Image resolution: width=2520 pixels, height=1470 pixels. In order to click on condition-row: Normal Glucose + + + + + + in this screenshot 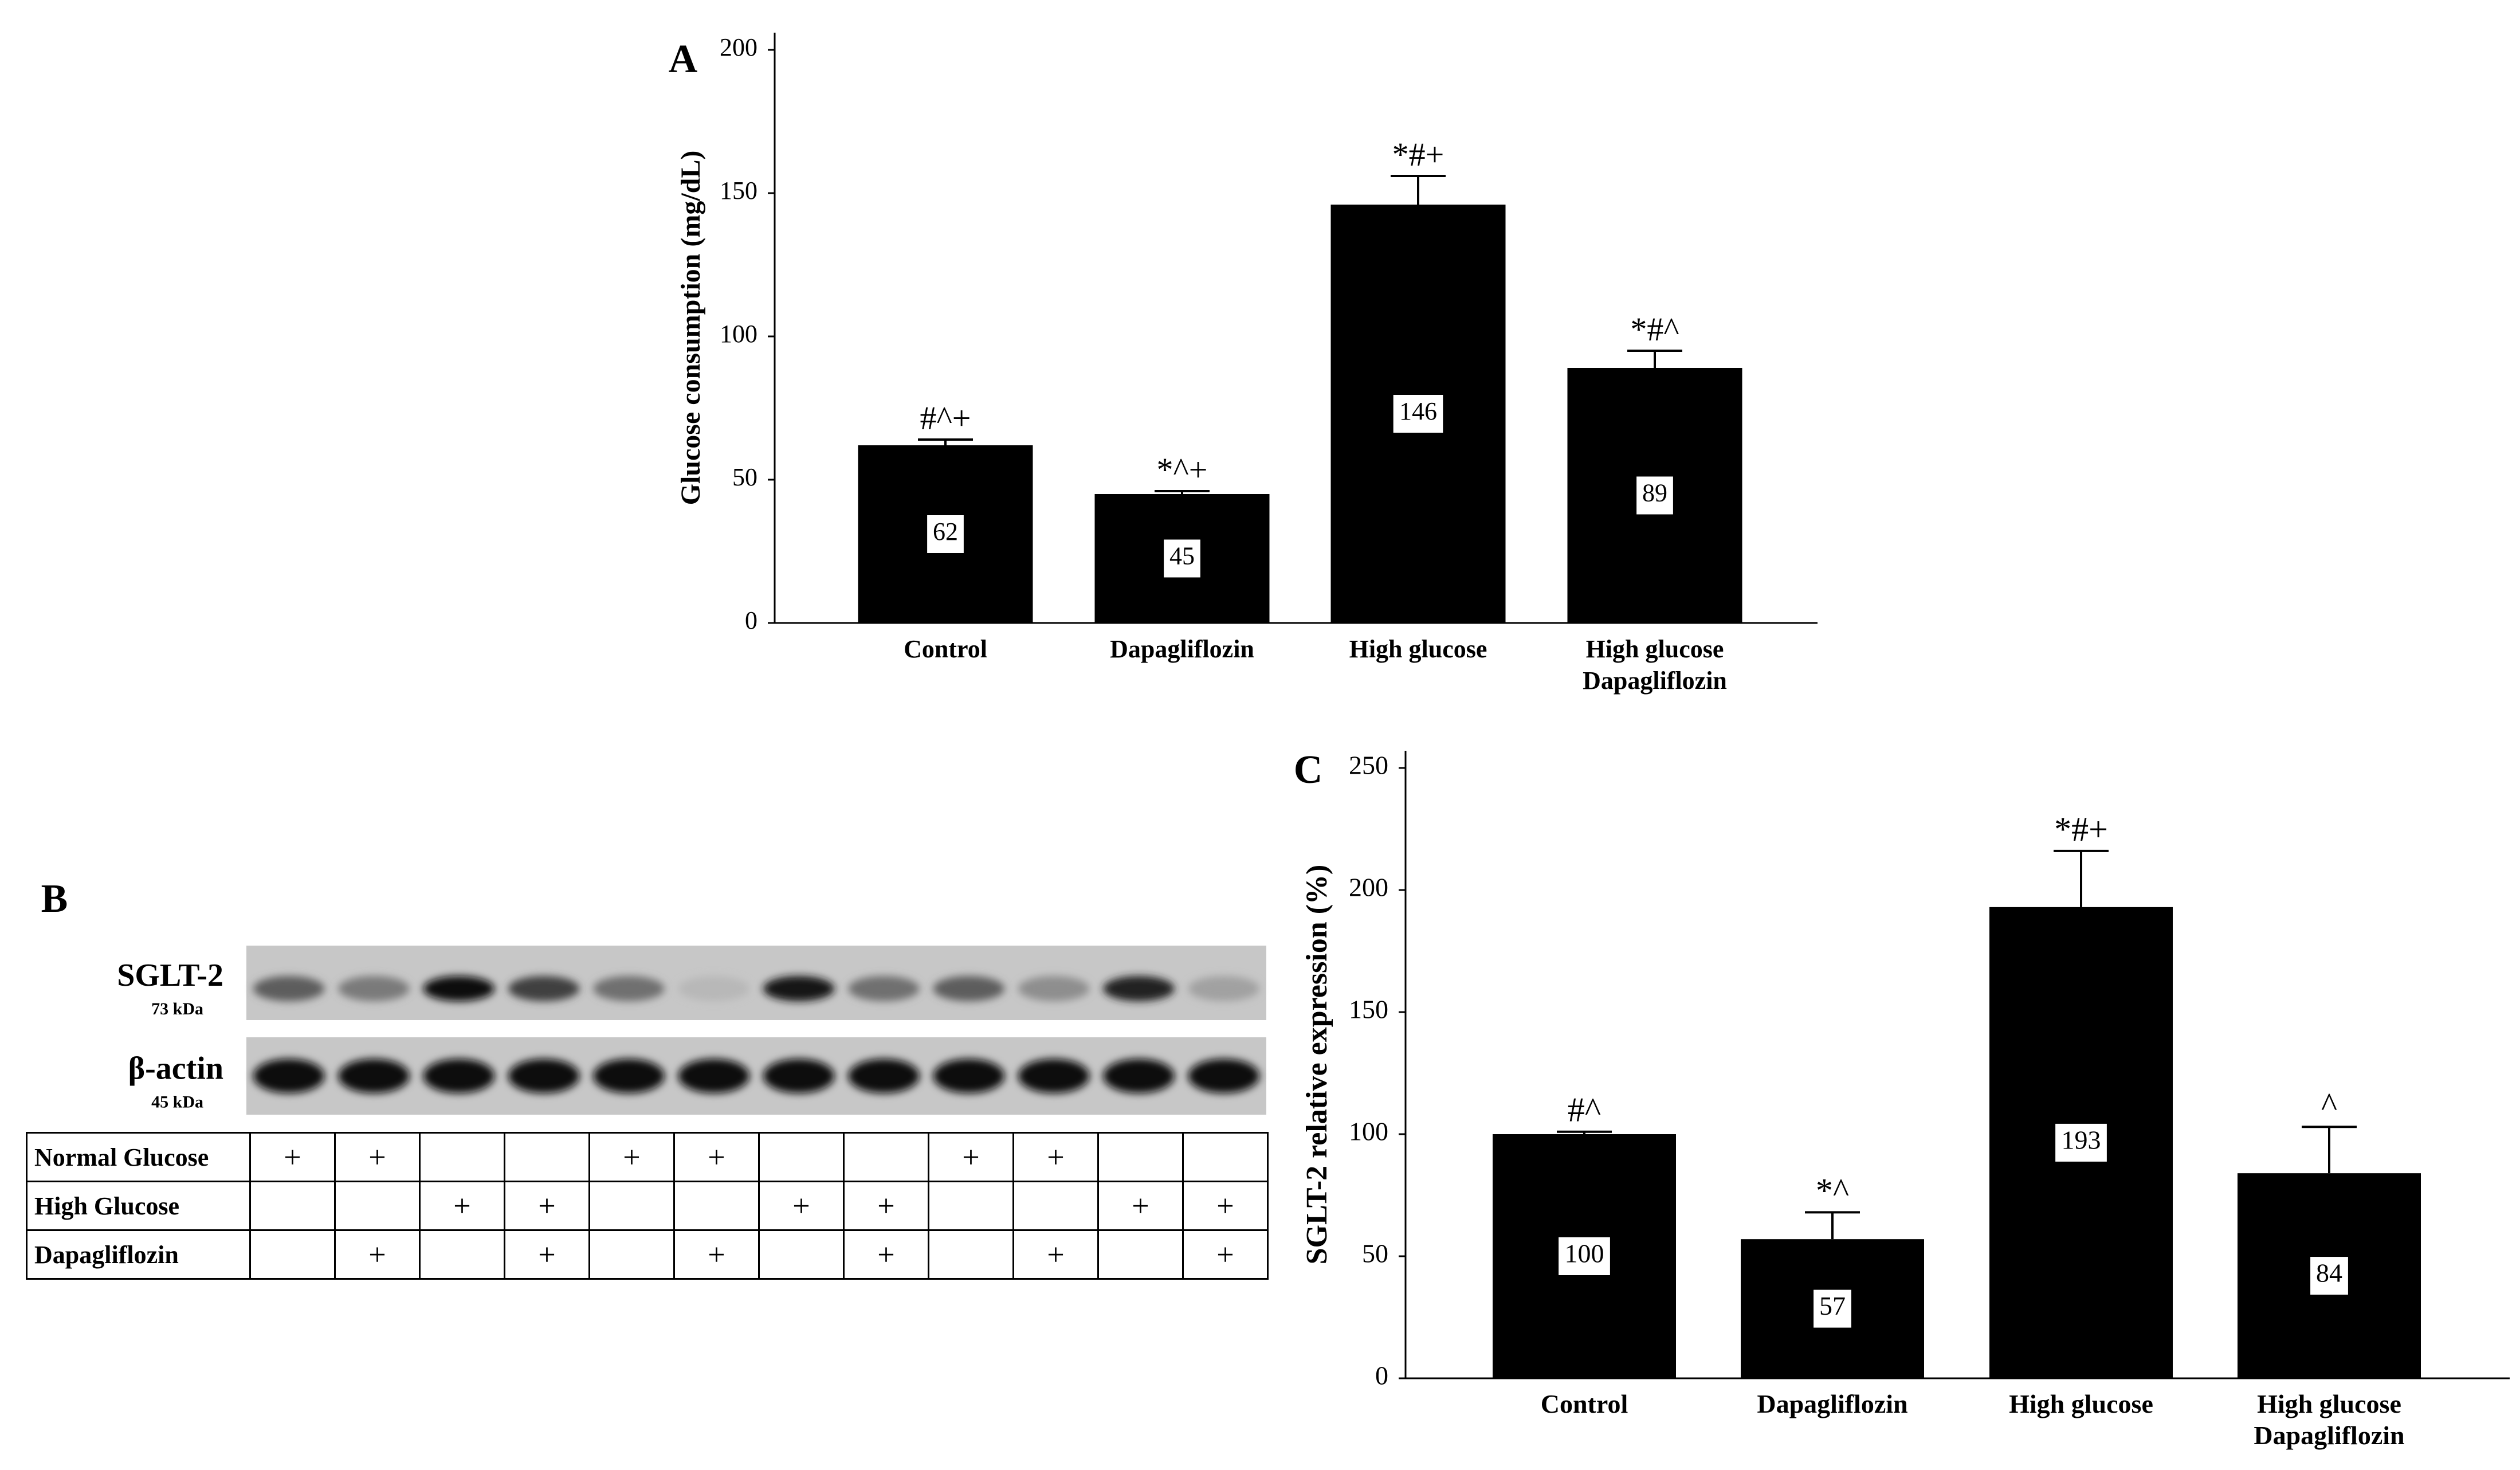, I will do `click(647, 1157)`.